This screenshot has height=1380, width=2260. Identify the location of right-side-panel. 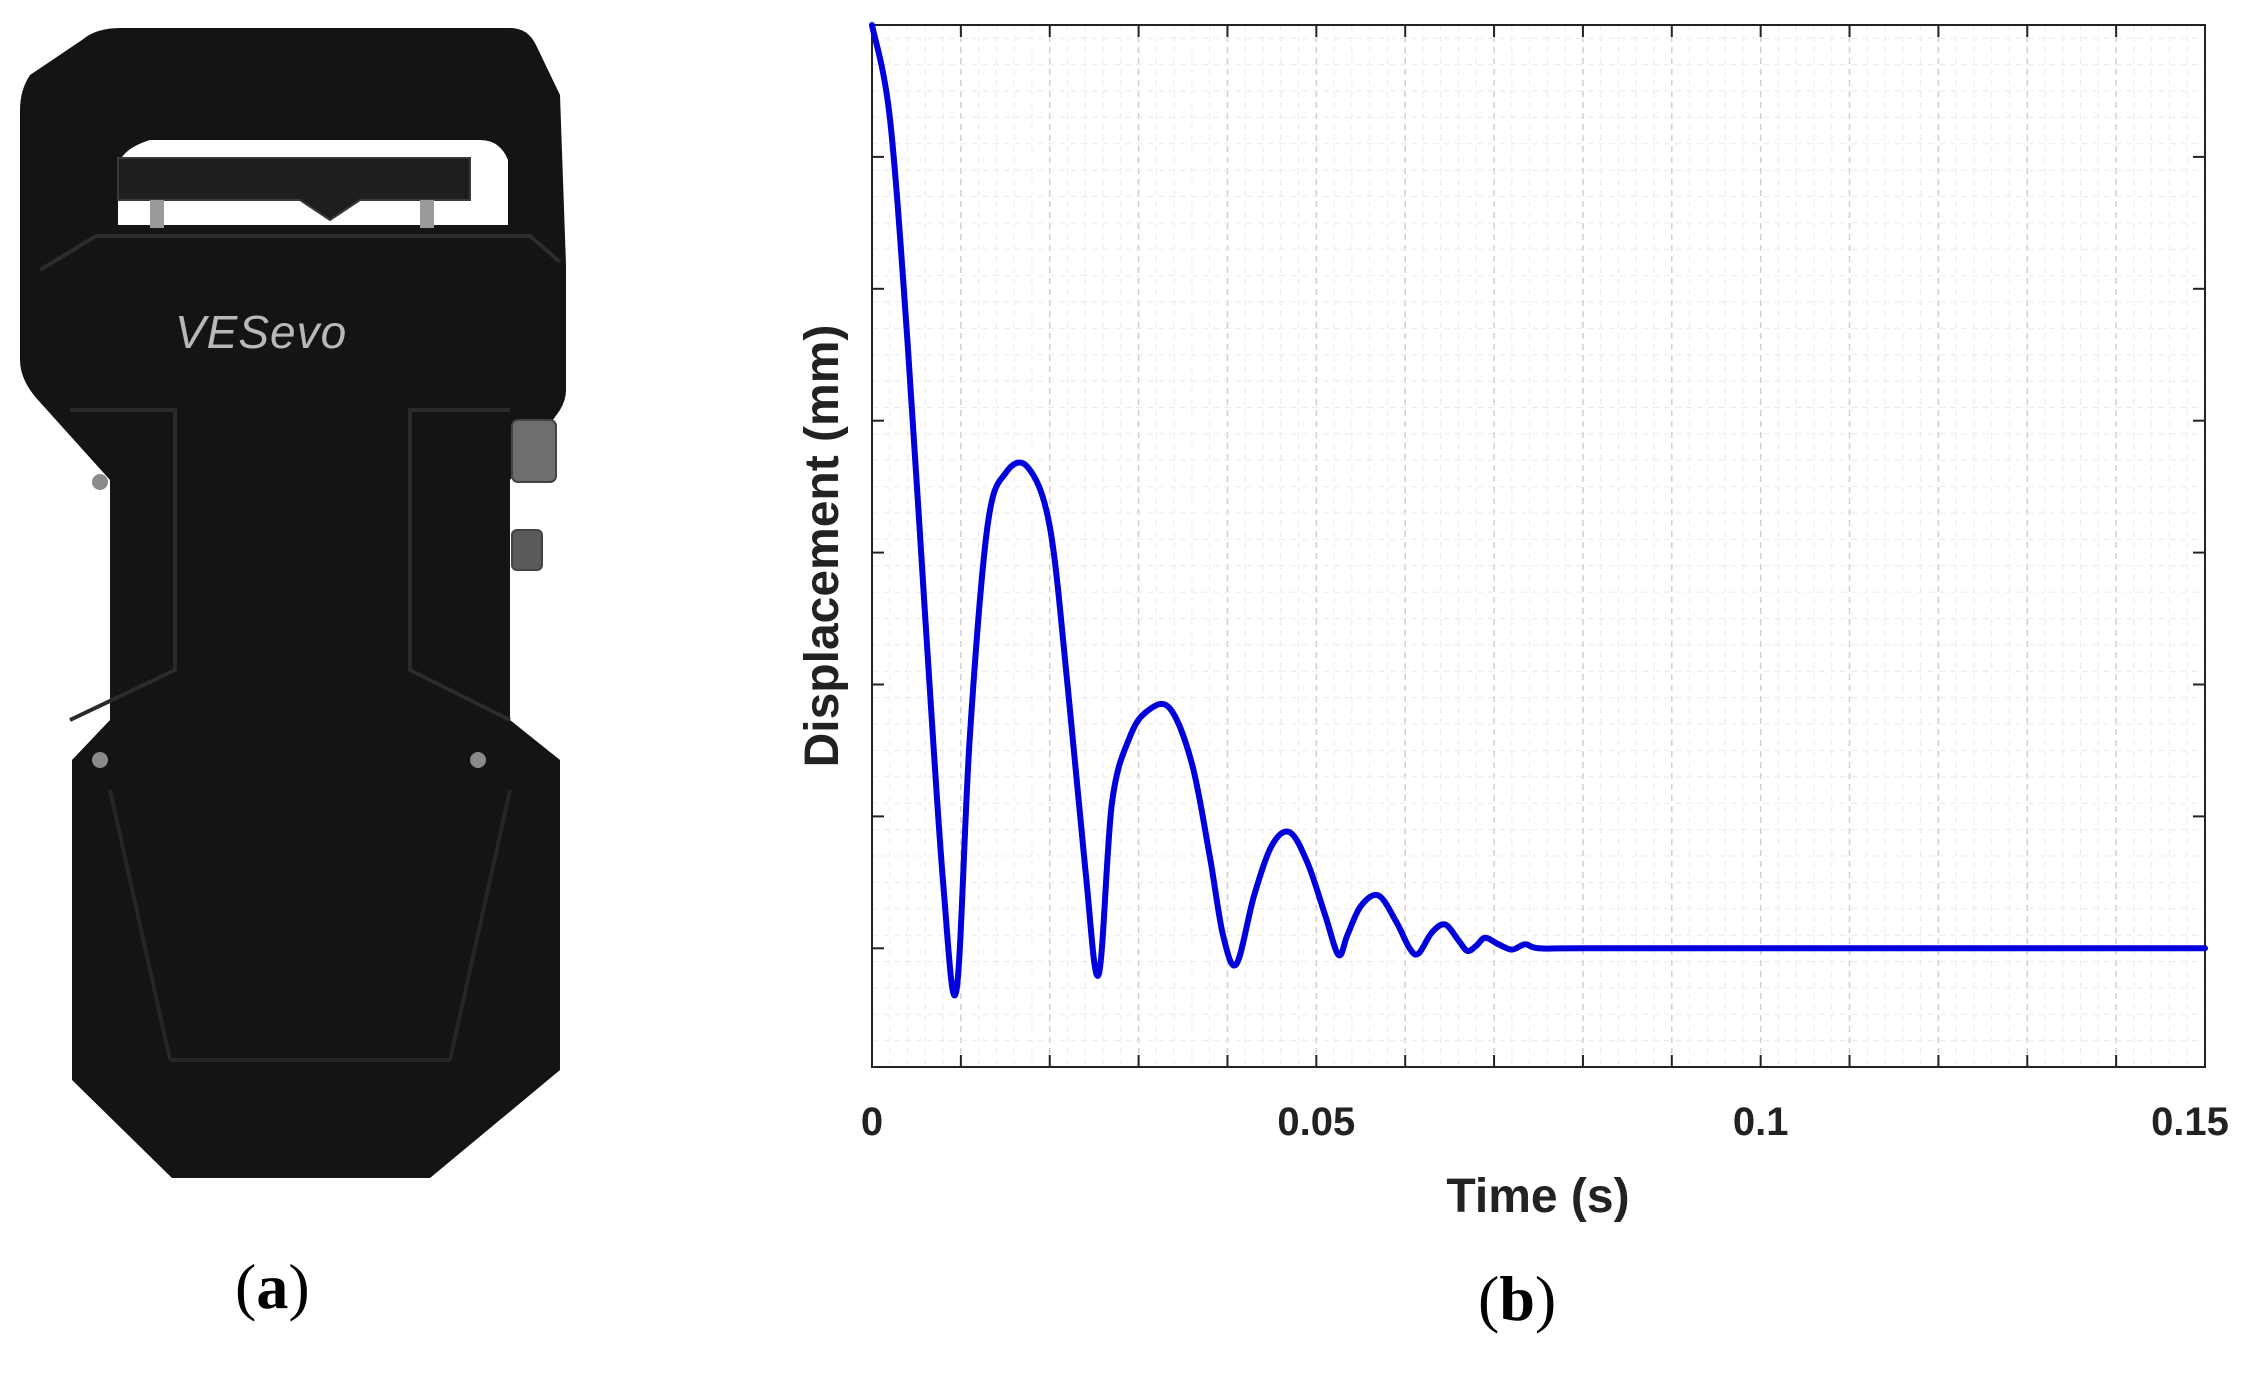
(459, 565).